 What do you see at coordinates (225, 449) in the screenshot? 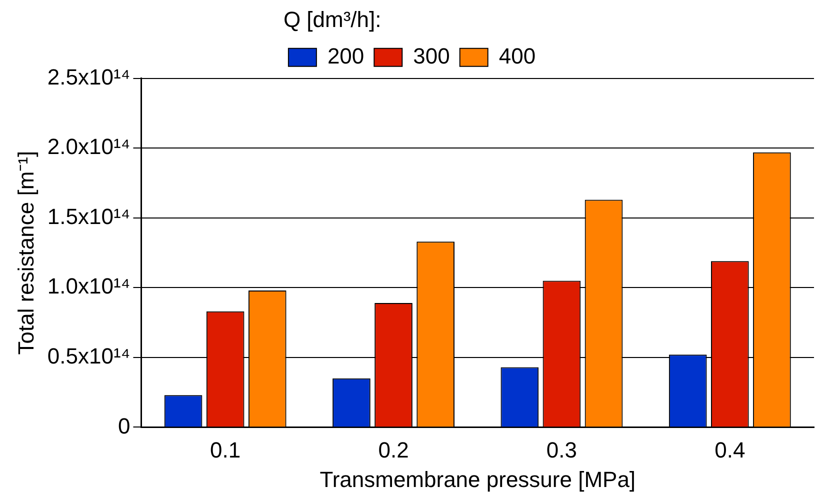
I see `x-tick-label: 0.1` at bounding box center [225, 449].